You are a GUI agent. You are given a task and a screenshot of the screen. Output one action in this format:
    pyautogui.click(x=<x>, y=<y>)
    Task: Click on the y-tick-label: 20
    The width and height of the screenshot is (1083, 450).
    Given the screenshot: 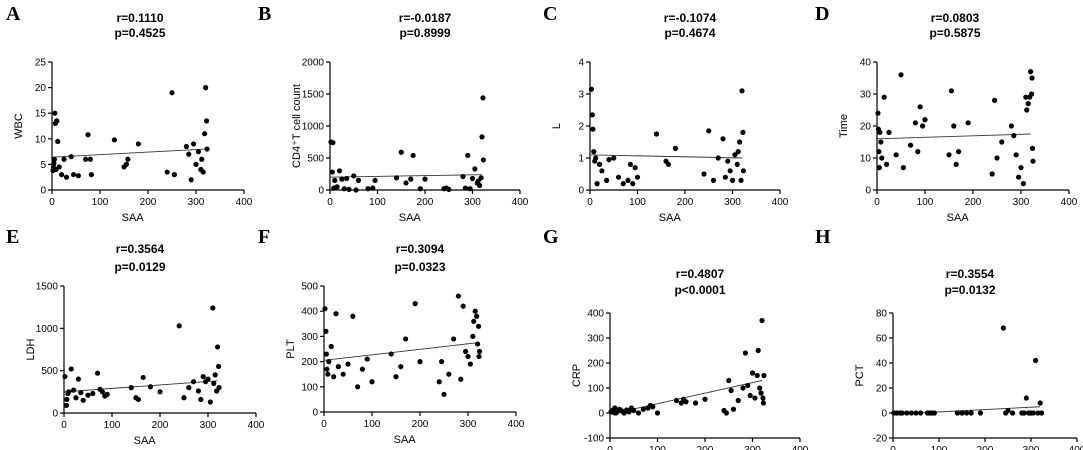 What is the action you would take?
    pyautogui.click(x=866, y=127)
    